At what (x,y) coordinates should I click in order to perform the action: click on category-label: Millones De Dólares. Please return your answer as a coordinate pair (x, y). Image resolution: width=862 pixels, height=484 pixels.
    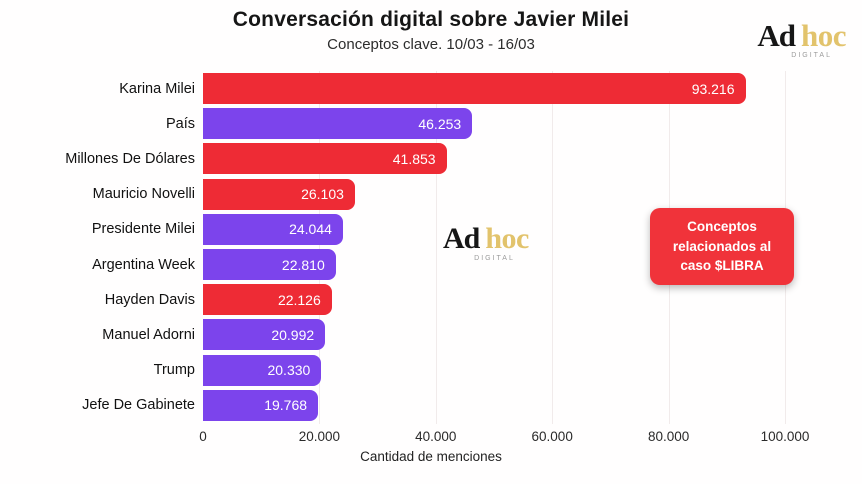
    Looking at the image, I should click on (130, 158).